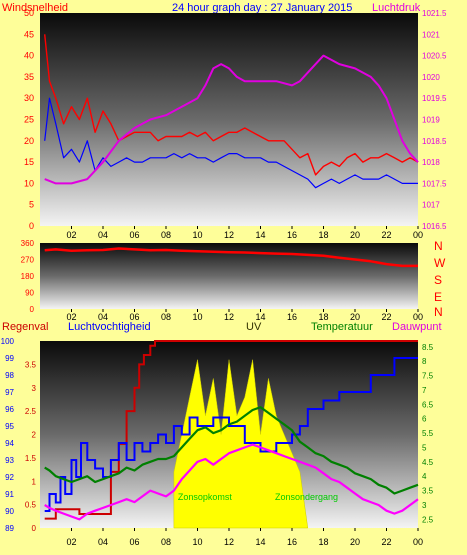 The height and width of the screenshot is (555, 467). I want to click on wind-xtick-label-12: 12, so click(229, 235).